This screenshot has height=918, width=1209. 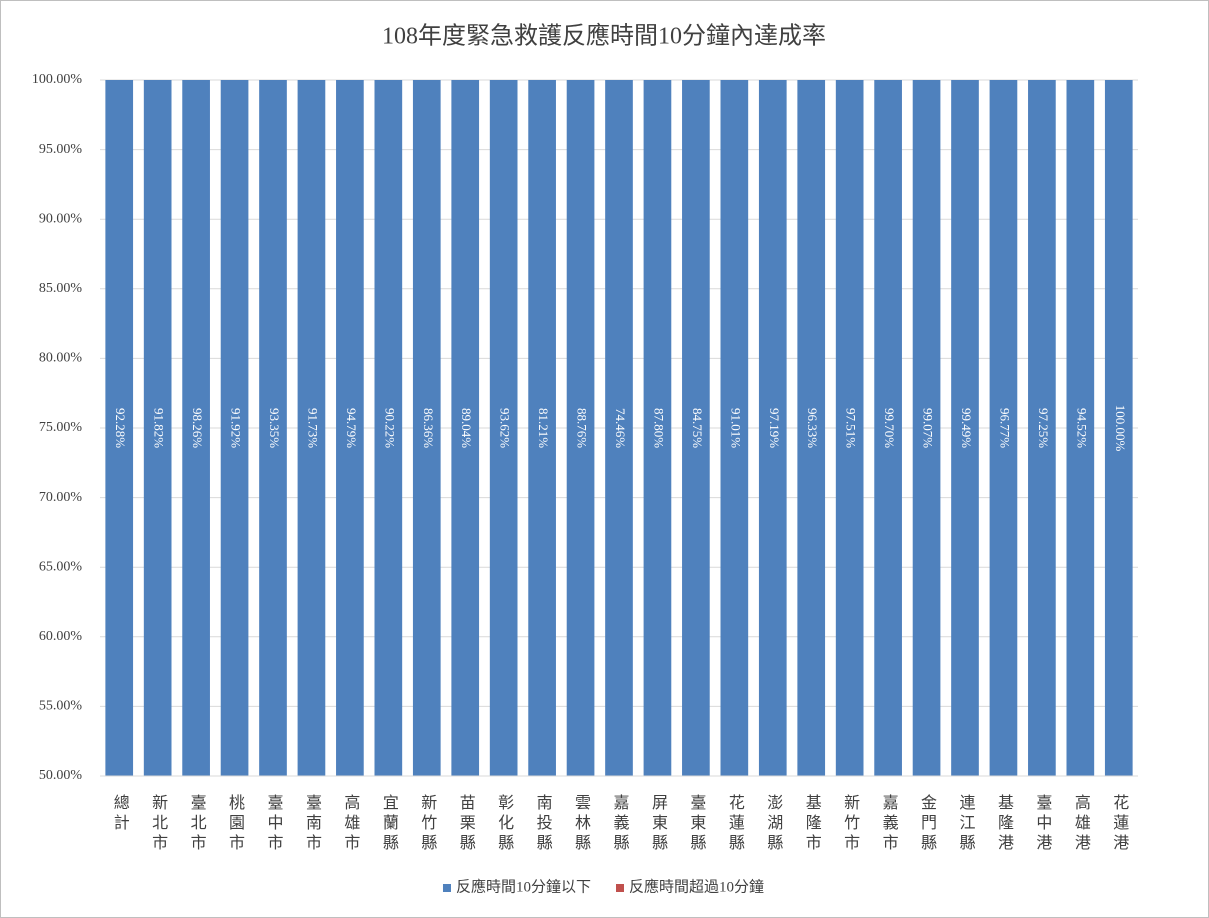 I want to click on x-tick-label: 苗栗縣, so click(x=466, y=824).